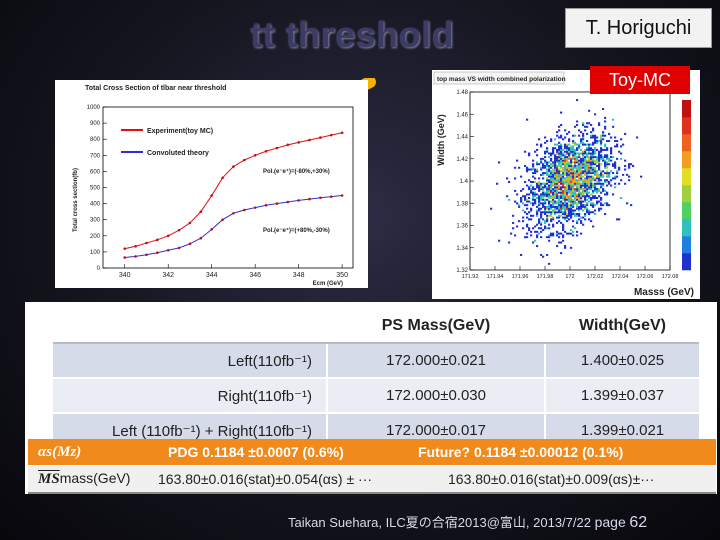 This screenshot has height=540, width=720. I want to click on colorbar-segment, so click(686, 245).